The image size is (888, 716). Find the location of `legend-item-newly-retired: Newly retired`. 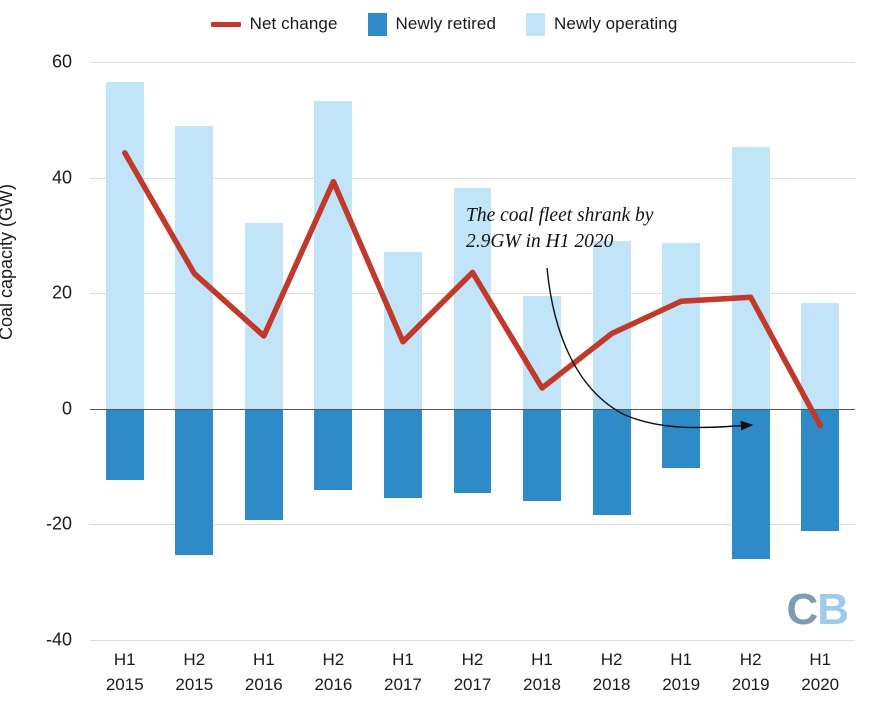

legend-item-newly-retired: Newly retired is located at coordinates (432, 24).